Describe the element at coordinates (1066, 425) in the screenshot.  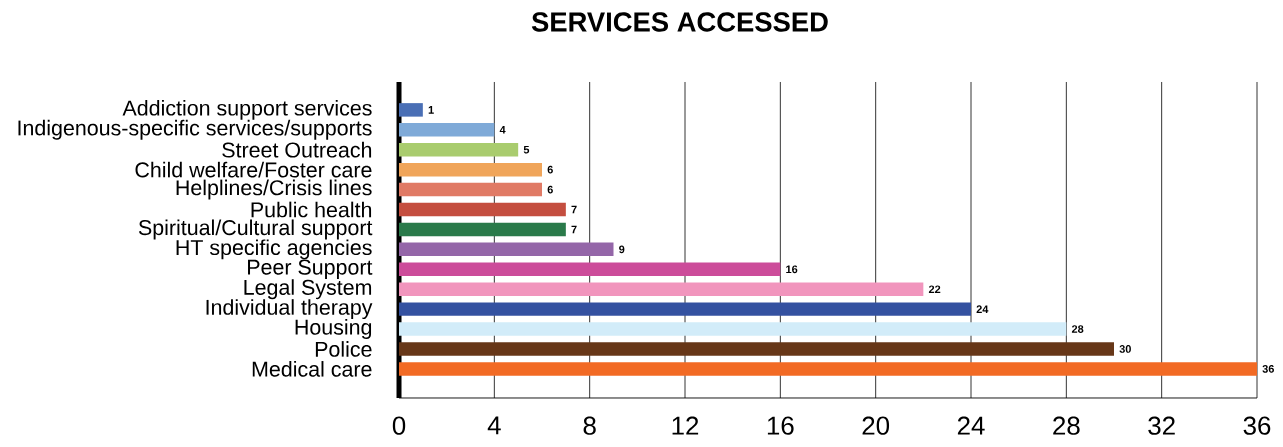
I see `x-tick-label: 28` at that location.